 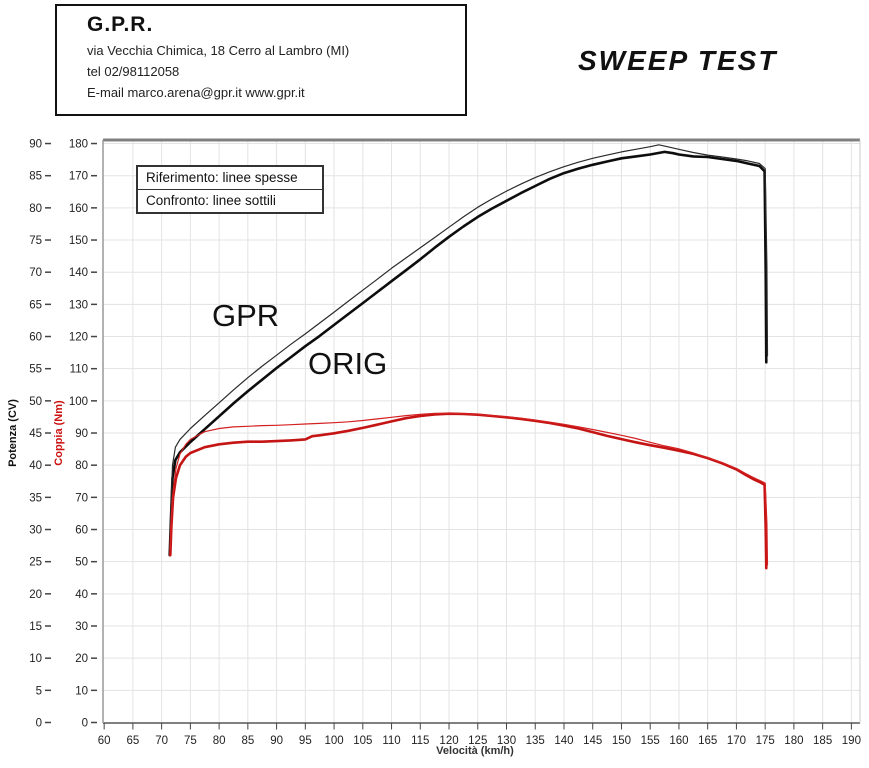 I want to click on torque-tick-label: 80, so click(x=81, y=466).